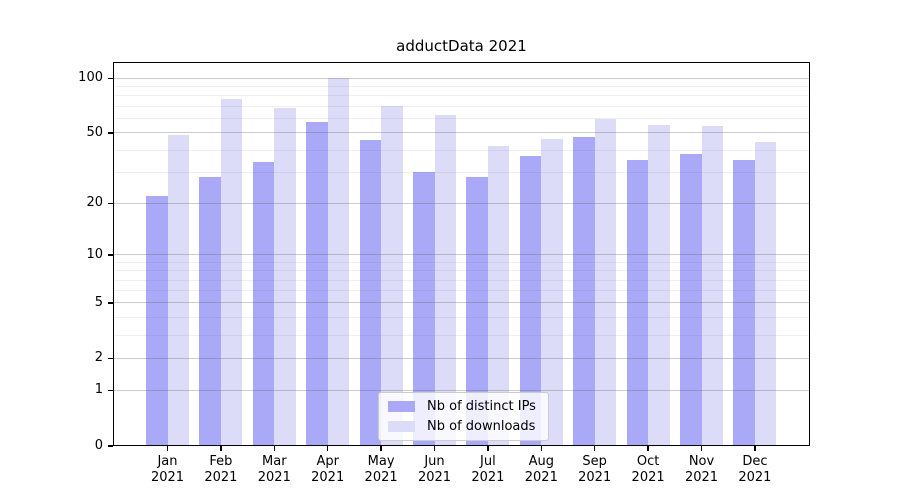  What do you see at coordinates (401, 426) in the screenshot?
I see `legend-swatch-downloads` at bounding box center [401, 426].